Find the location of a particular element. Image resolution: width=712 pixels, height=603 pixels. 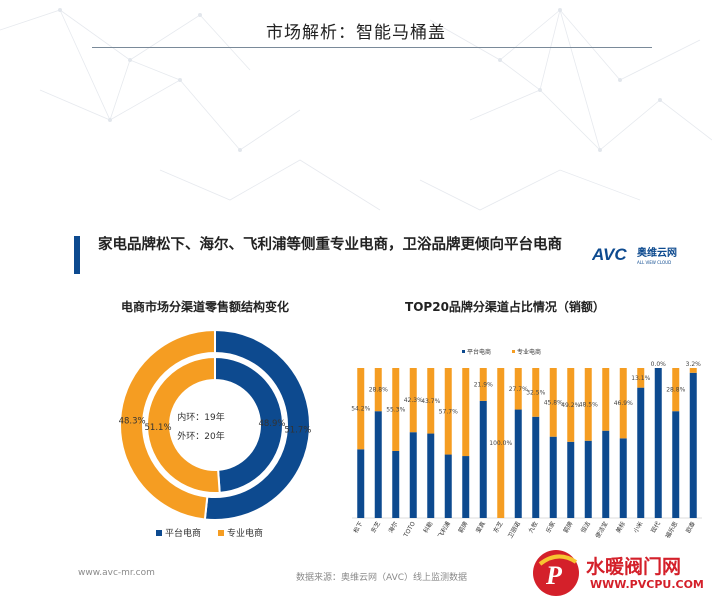

outer-ring-slice-label: 48.3% is located at coordinates (132, 422).